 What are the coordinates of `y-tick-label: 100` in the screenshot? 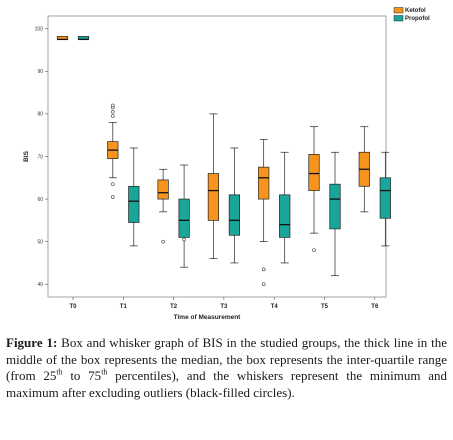 It's located at (39, 30).